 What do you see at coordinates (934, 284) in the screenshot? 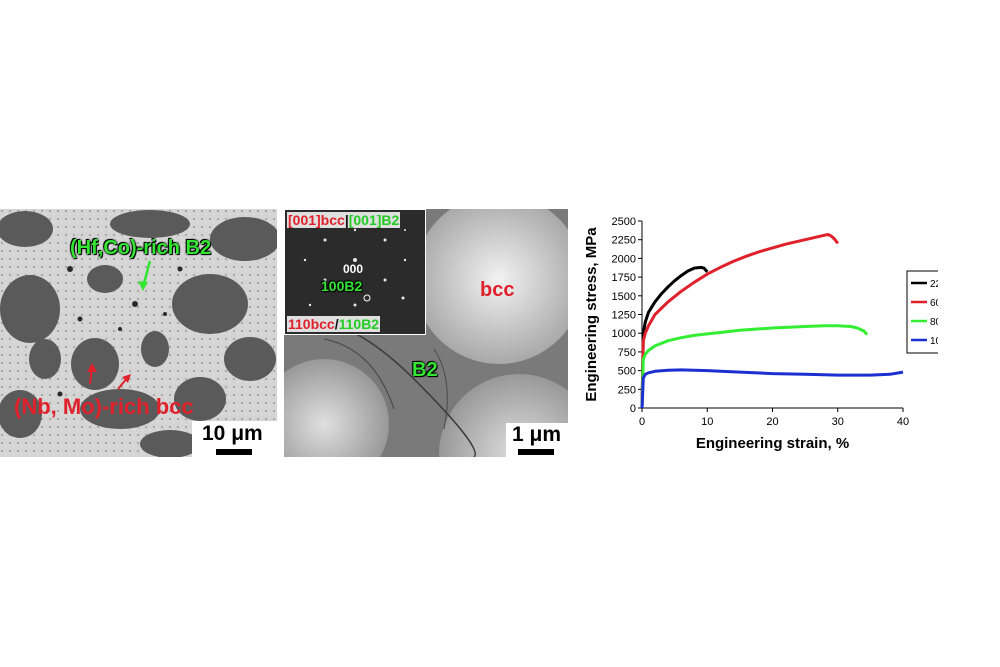
I see `legend-label-0: 22°C` at bounding box center [934, 284].